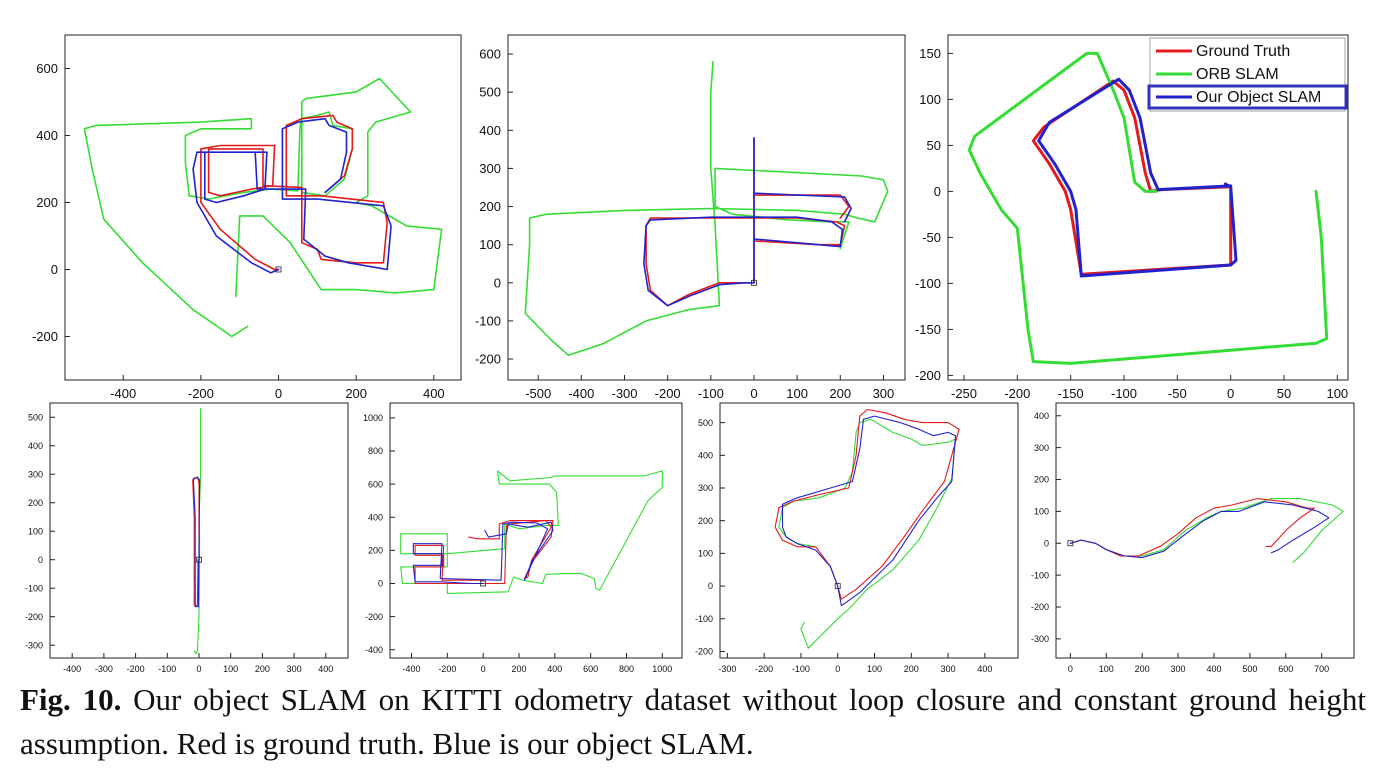 This screenshot has width=1382, height=769. Describe the element at coordinates (934, 145) in the screenshot. I see `y-tick-label: 50` at that location.